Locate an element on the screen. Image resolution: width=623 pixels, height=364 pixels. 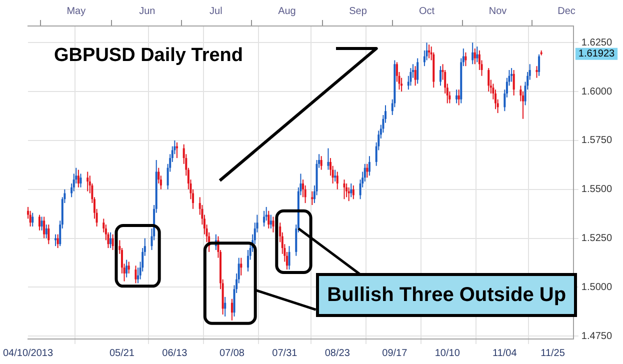
x-tick-label: 11/25 is located at coordinates (553, 353).